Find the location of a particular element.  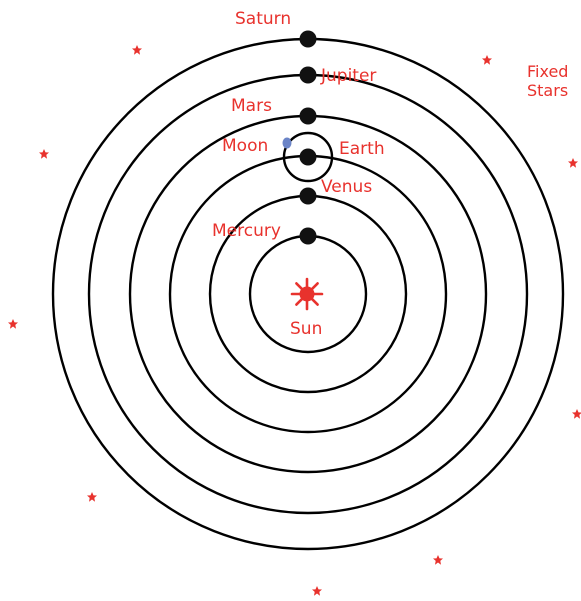

label-venus: Venus is located at coordinates (346, 187).